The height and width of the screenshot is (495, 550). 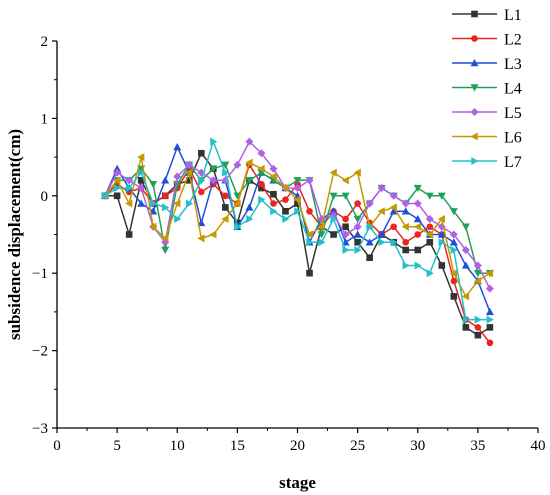 I want to click on legend-label: L5, so click(x=513, y=113).